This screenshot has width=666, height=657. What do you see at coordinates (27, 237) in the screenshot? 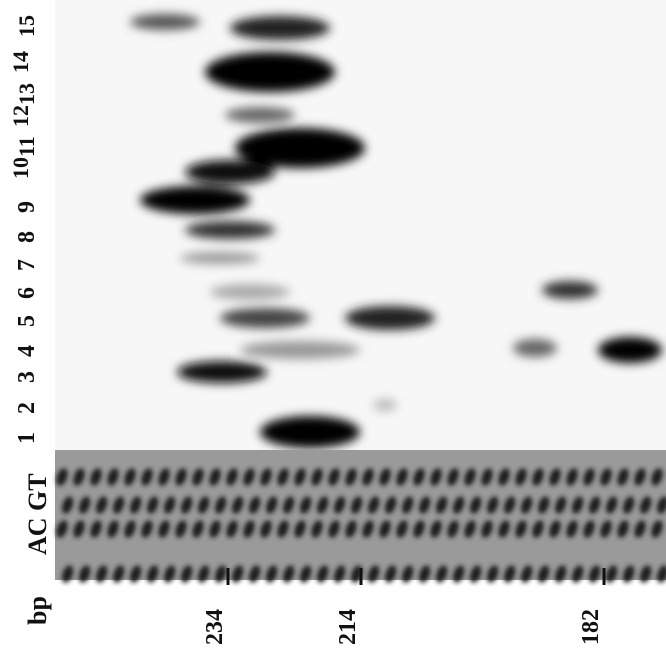
I see `lane-label: 8` at bounding box center [27, 237].